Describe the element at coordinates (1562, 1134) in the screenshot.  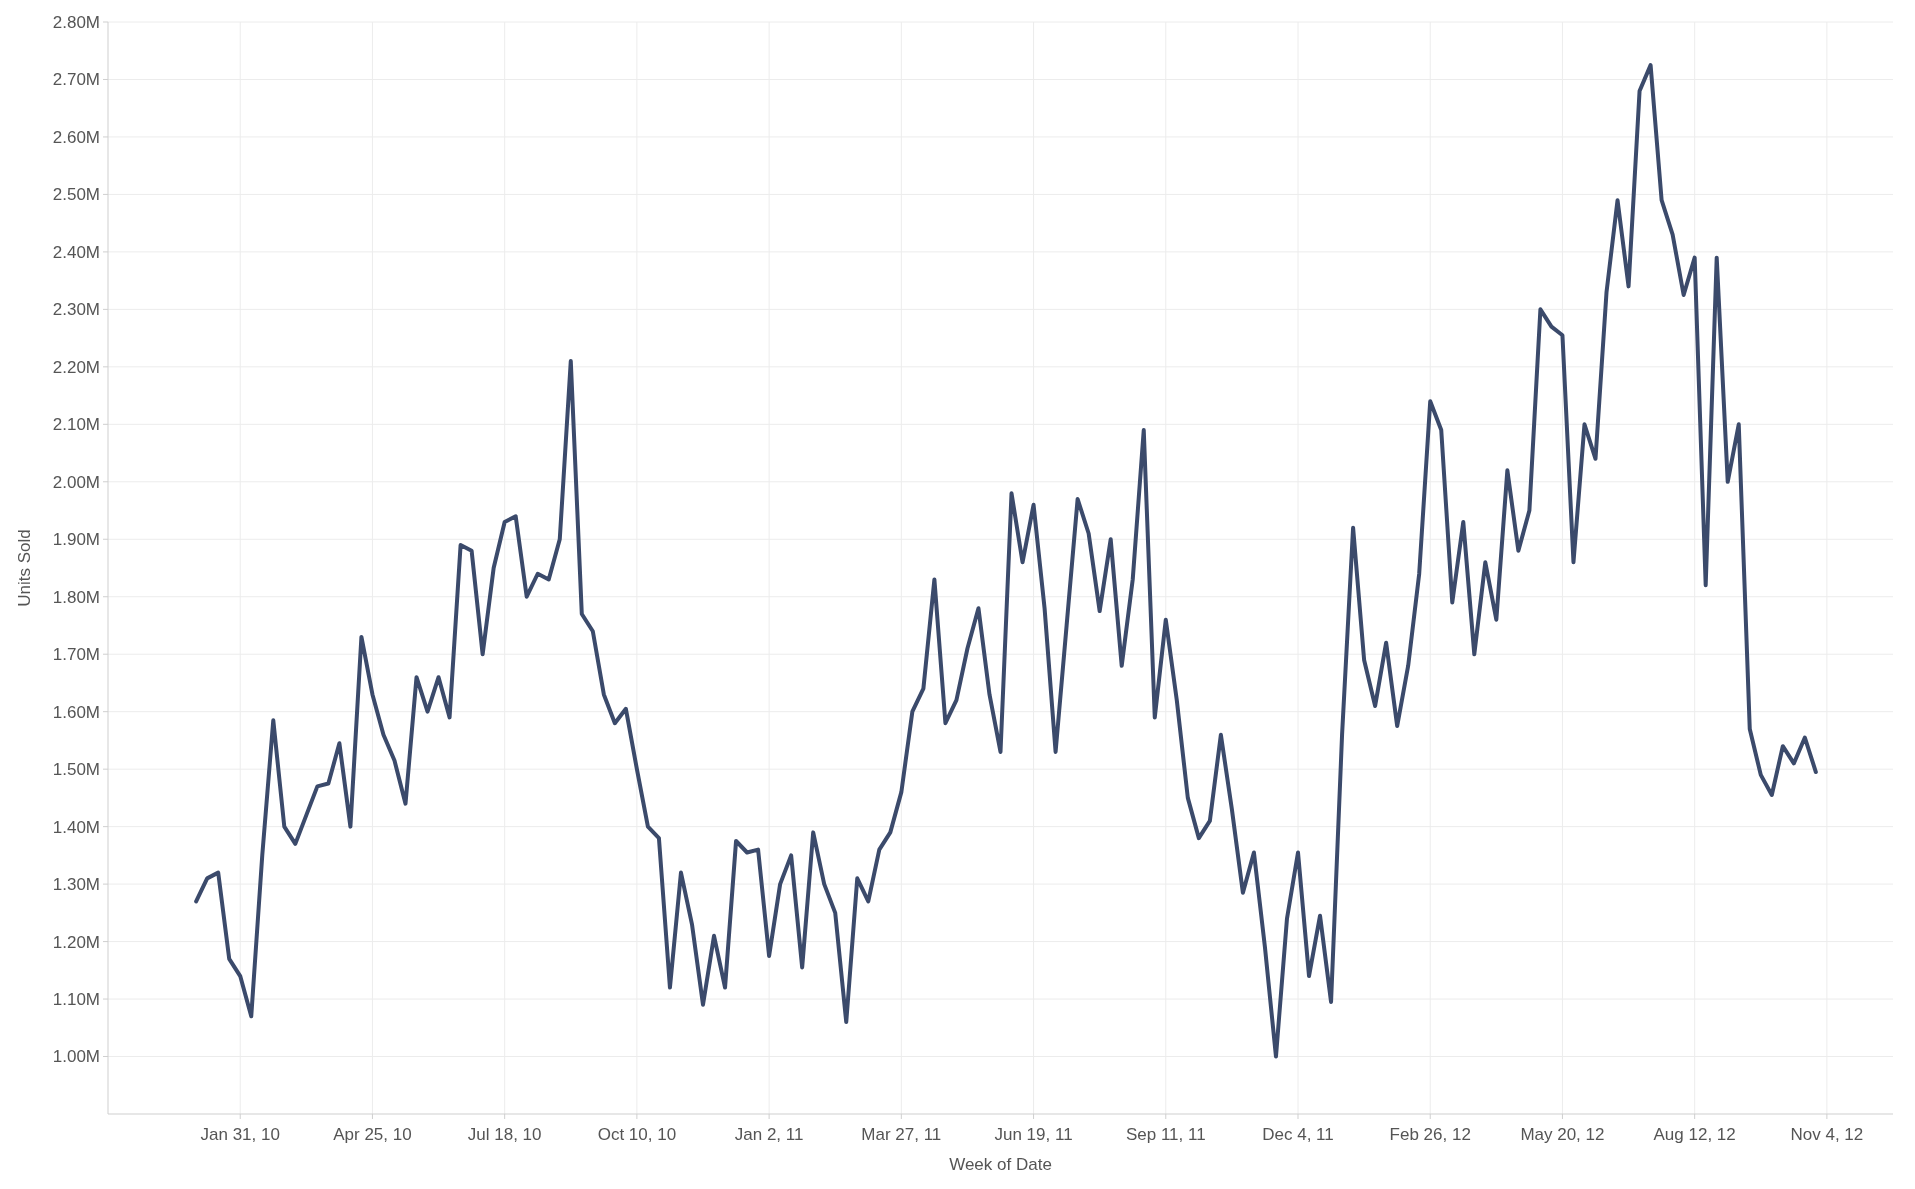
I see `x-tick-label: May 20, 12` at that location.